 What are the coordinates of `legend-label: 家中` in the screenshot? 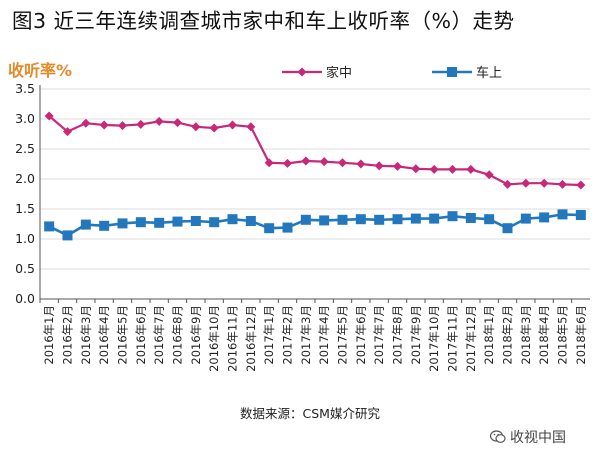 It's located at (339, 73).